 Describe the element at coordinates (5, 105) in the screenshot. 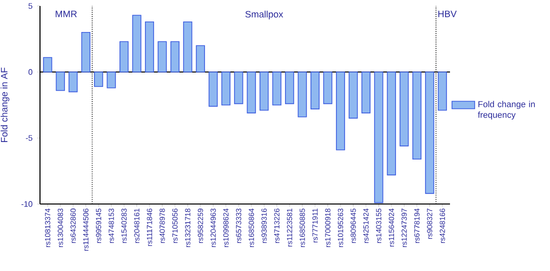

I see `y-axis-title: Fold change in AF` at that location.